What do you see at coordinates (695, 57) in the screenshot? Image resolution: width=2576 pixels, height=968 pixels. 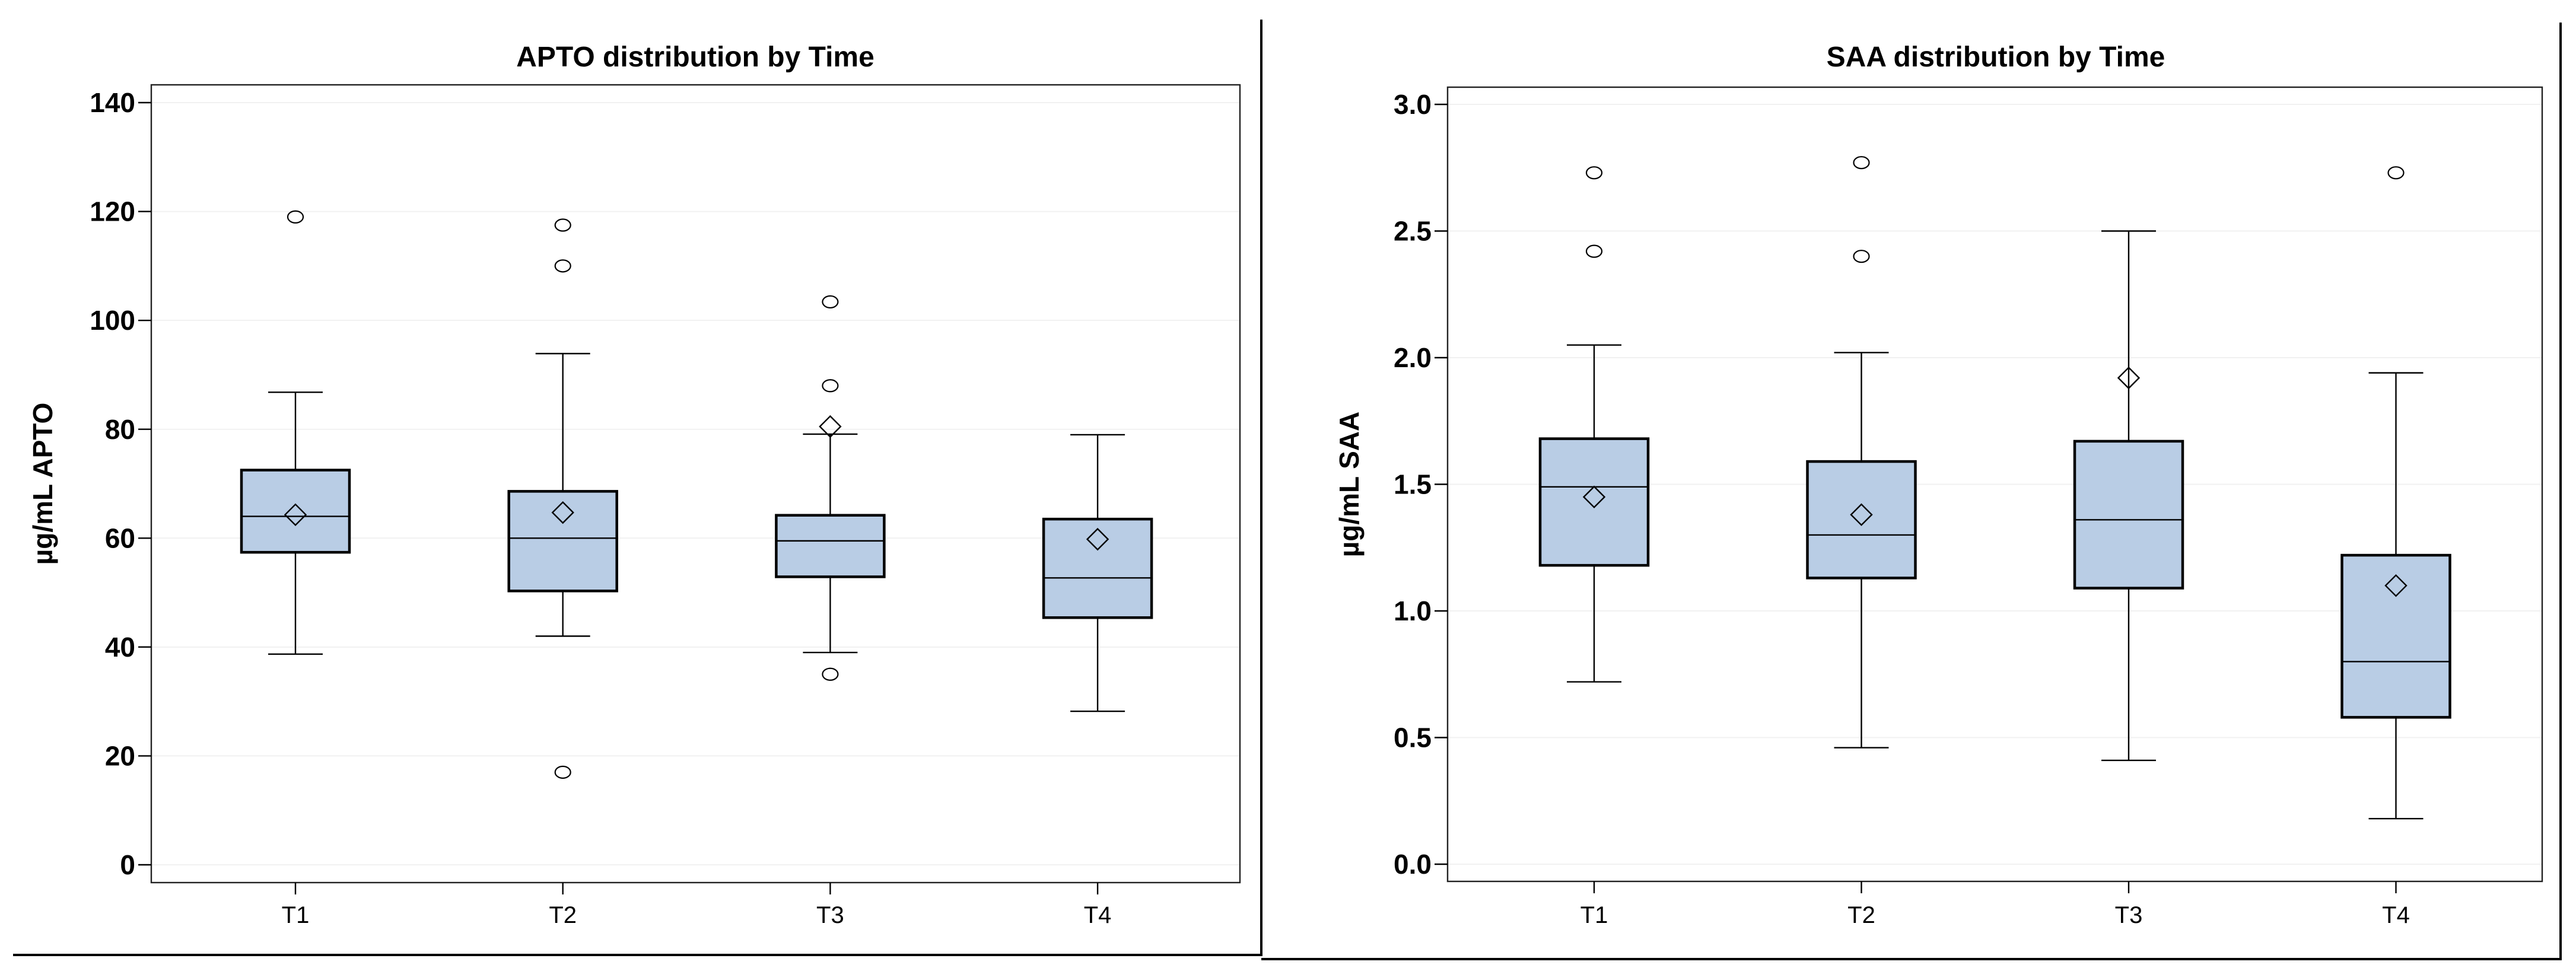 I see `chart-title: APTO distribution by Time` at bounding box center [695, 57].